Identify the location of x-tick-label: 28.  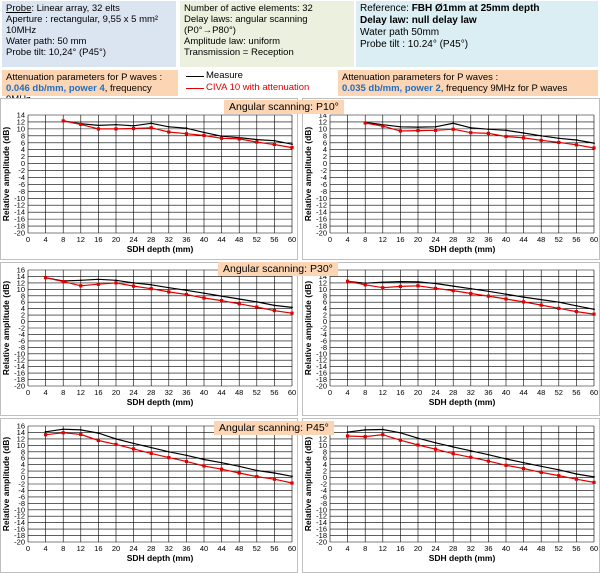
(151, 548).